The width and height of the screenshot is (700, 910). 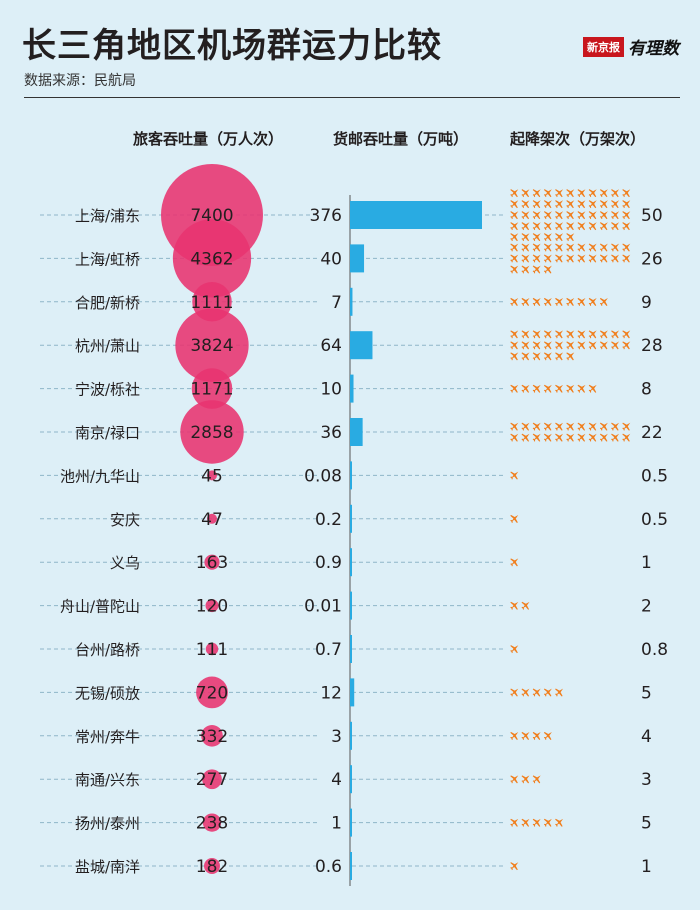 What do you see at coordinates (125, 563) in the screenshot?
I see `airport-label: 义乌` at bounding box center [125, 563].